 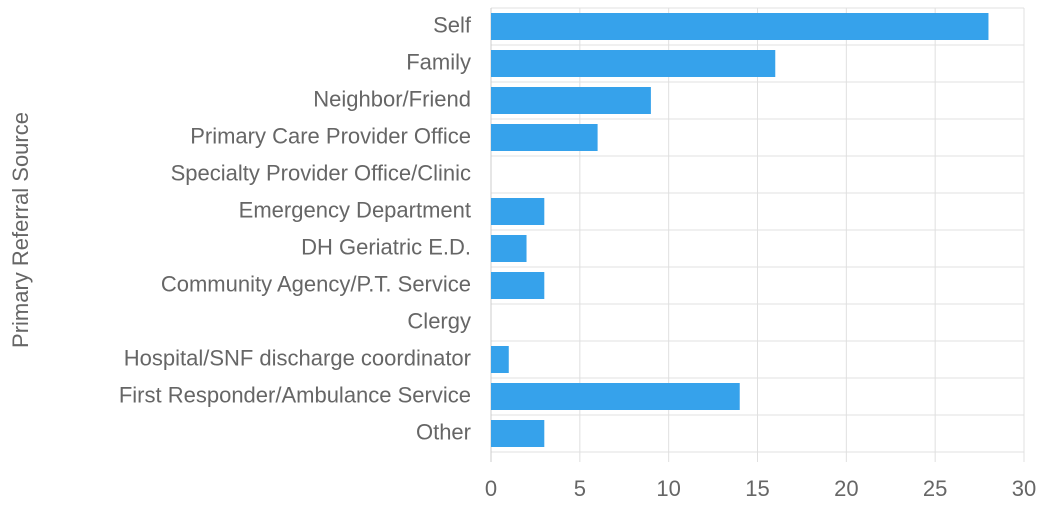 I want to click on x-tick-label: 30, so click(x=1024, y=488).